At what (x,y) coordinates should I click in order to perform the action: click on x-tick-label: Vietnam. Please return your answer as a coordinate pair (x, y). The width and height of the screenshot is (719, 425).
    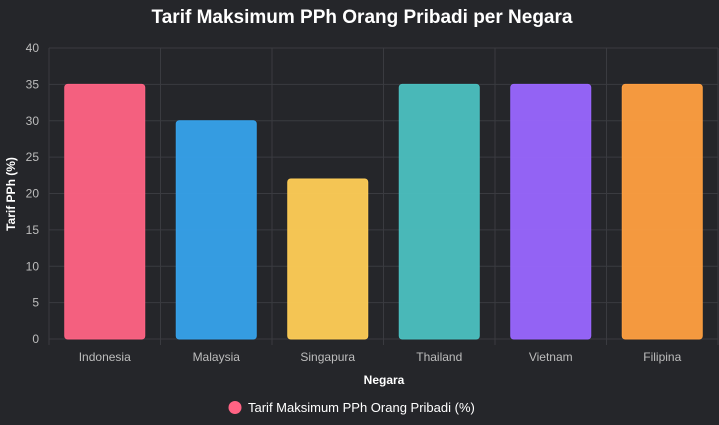
    Looking at the image, I should click on (551, 357).